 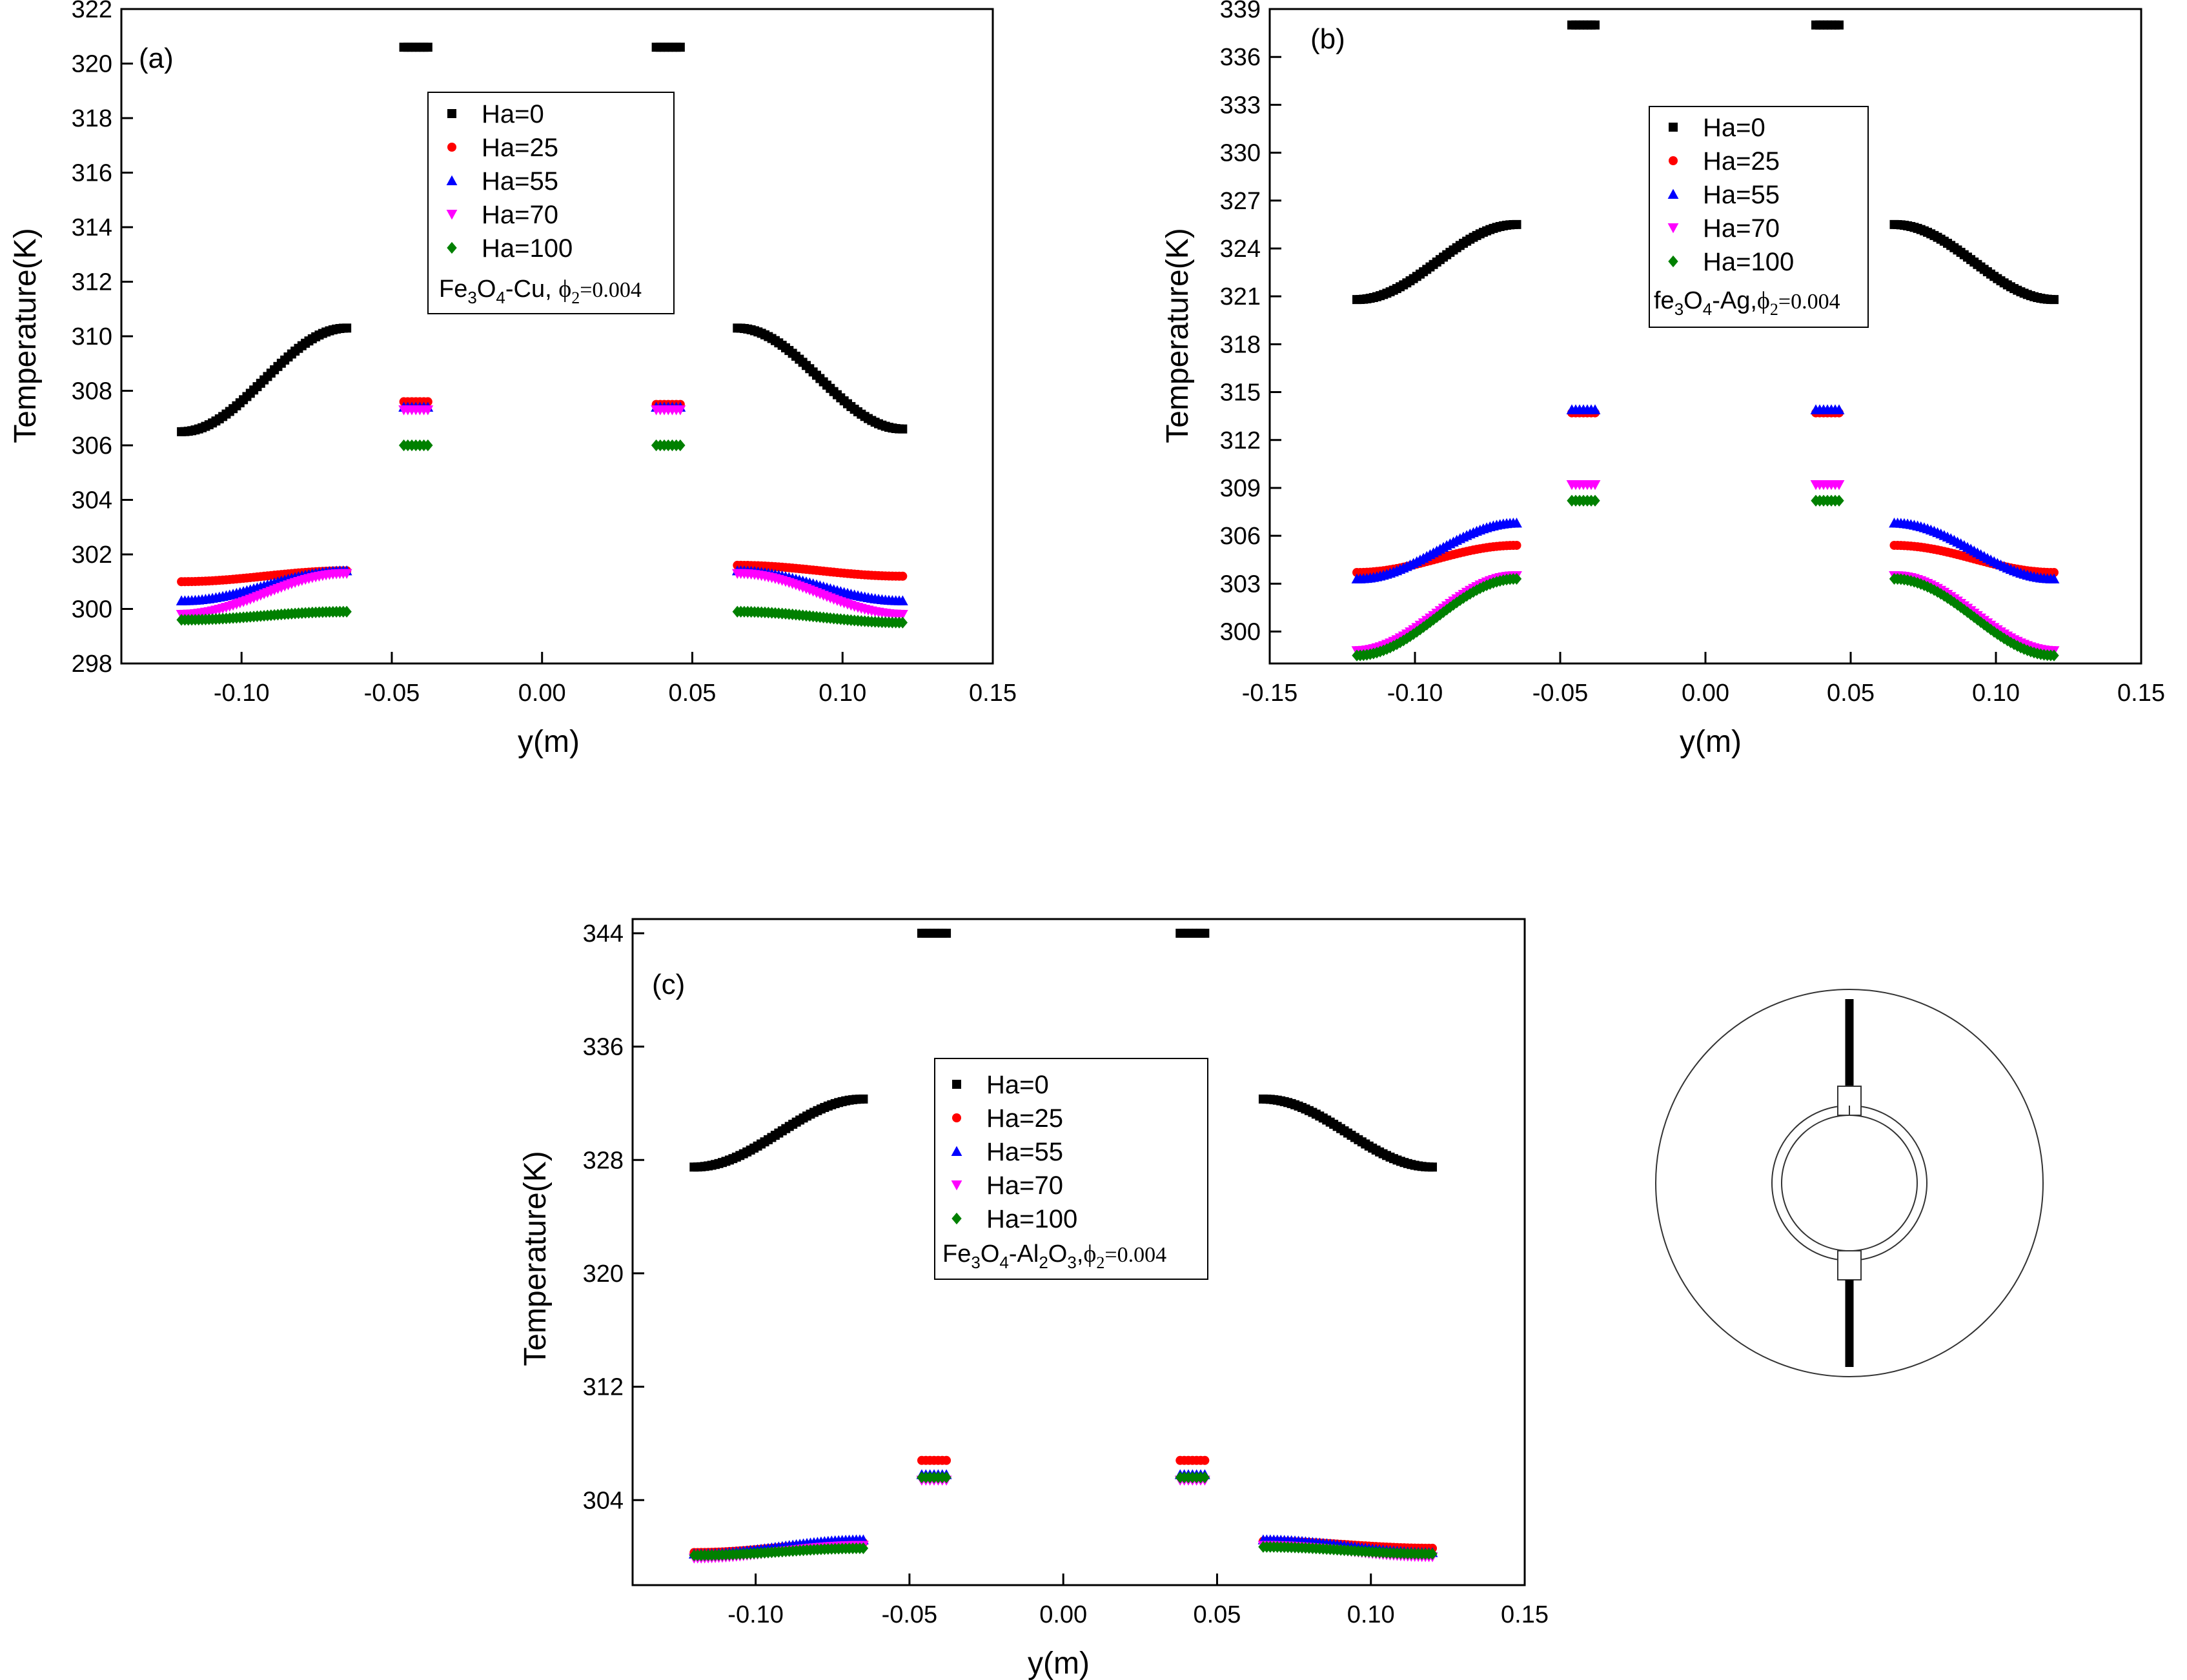 What do you see at coordinates (1734, 128) in the screenshot?
I see `legend-label: Ha=0` at bounding box center [1734, 128].